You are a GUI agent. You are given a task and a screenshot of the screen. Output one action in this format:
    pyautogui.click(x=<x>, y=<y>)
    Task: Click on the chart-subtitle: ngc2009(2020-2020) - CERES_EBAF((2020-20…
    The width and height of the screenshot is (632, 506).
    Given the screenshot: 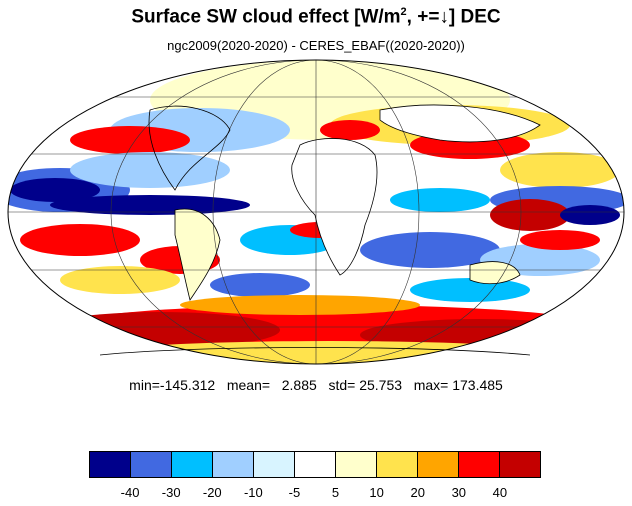 What is the action you would take?
    pyautogui.click(x=316, y=45)
    